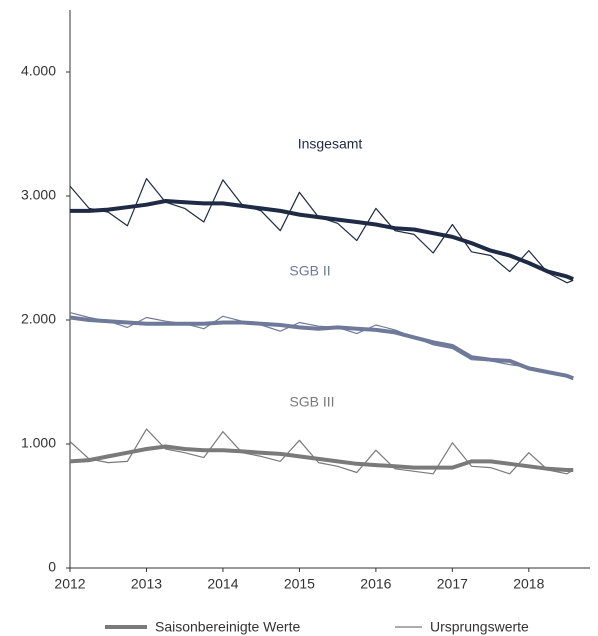  I want to click on annotation: SGB II, so click(309, 271).